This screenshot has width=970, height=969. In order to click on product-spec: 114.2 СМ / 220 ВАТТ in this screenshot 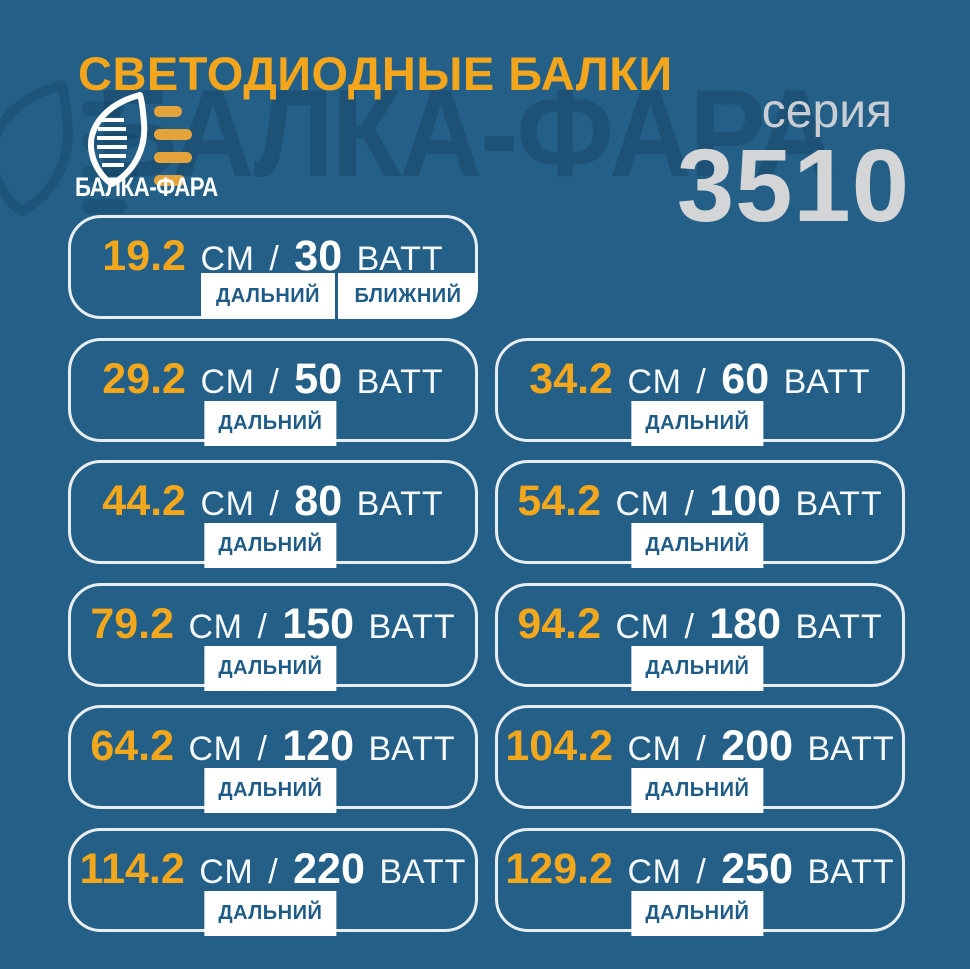, I will do `click(273, 874)`.